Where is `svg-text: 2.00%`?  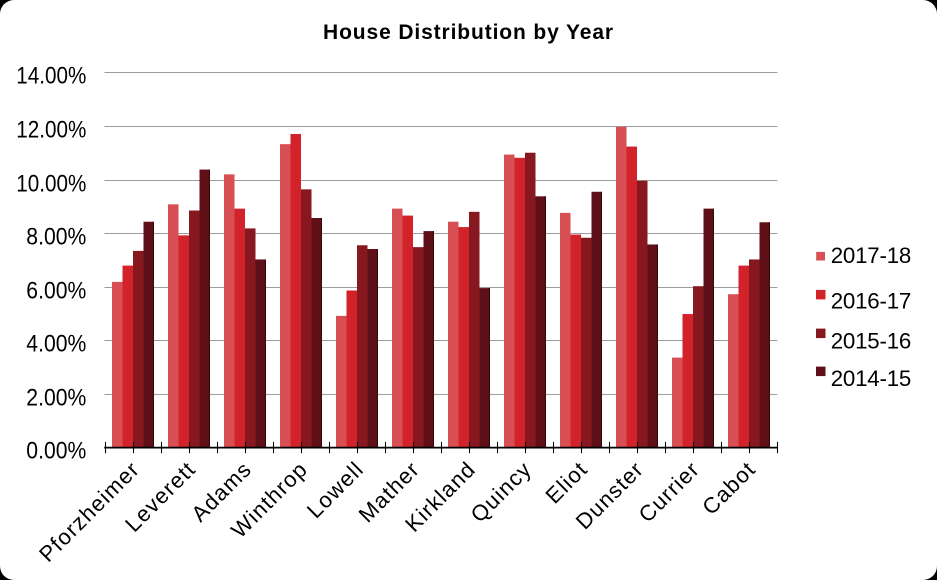
svg-text: 2.00% is located at coordinates (56, 397).